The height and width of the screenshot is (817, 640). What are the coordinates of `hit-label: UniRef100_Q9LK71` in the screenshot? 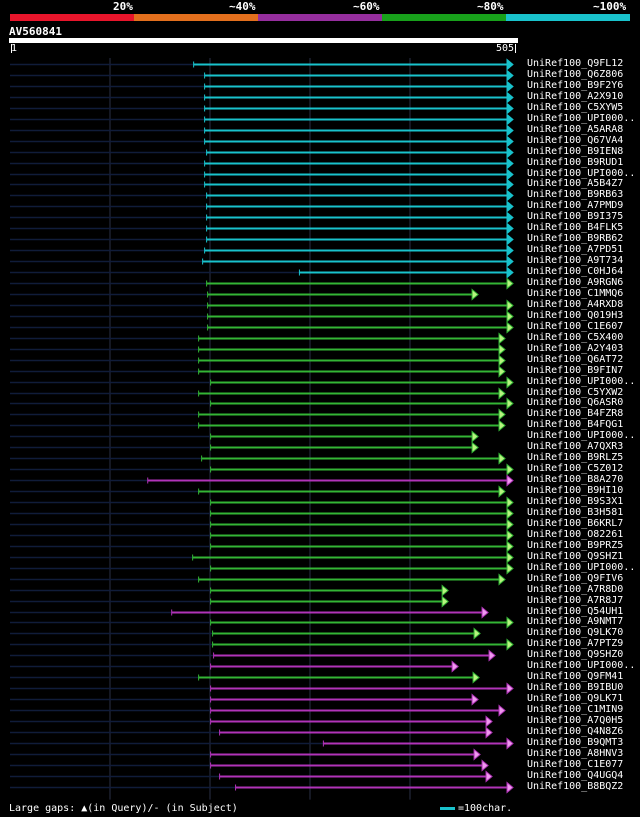 It's located at (575, 698).